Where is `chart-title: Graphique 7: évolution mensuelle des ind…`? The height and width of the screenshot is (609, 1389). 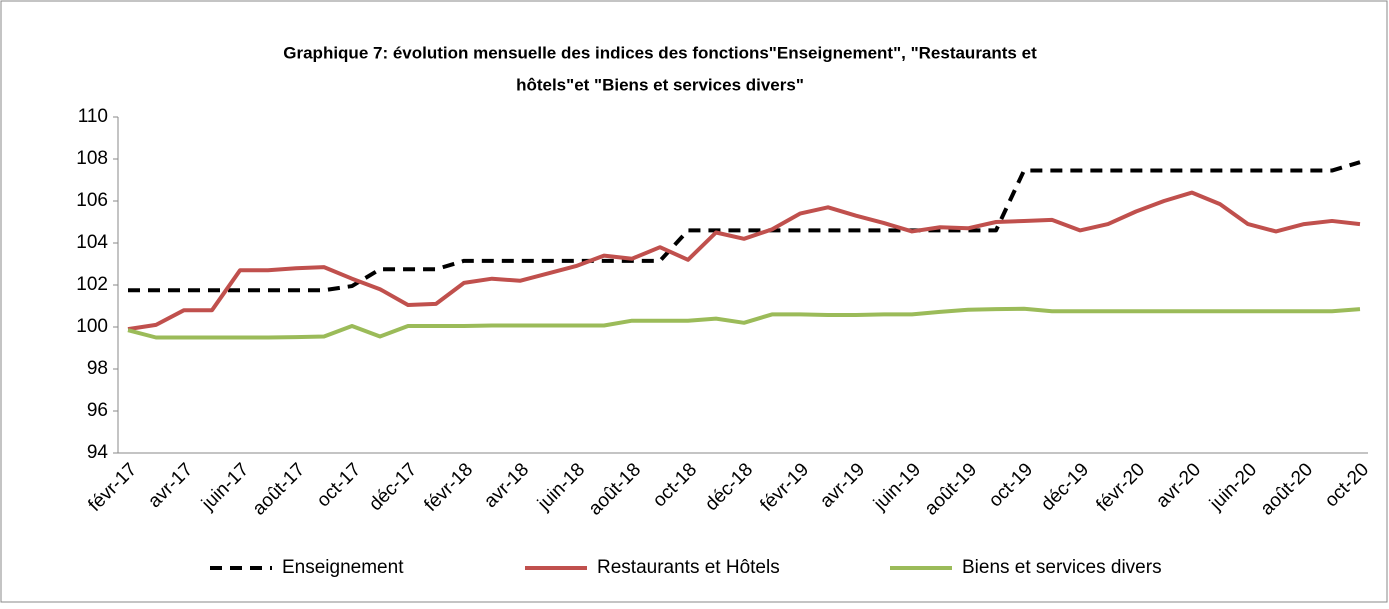 chart-title: Graphique 7: évolution mensuelle des ind… is located at coordinates (660, 52).